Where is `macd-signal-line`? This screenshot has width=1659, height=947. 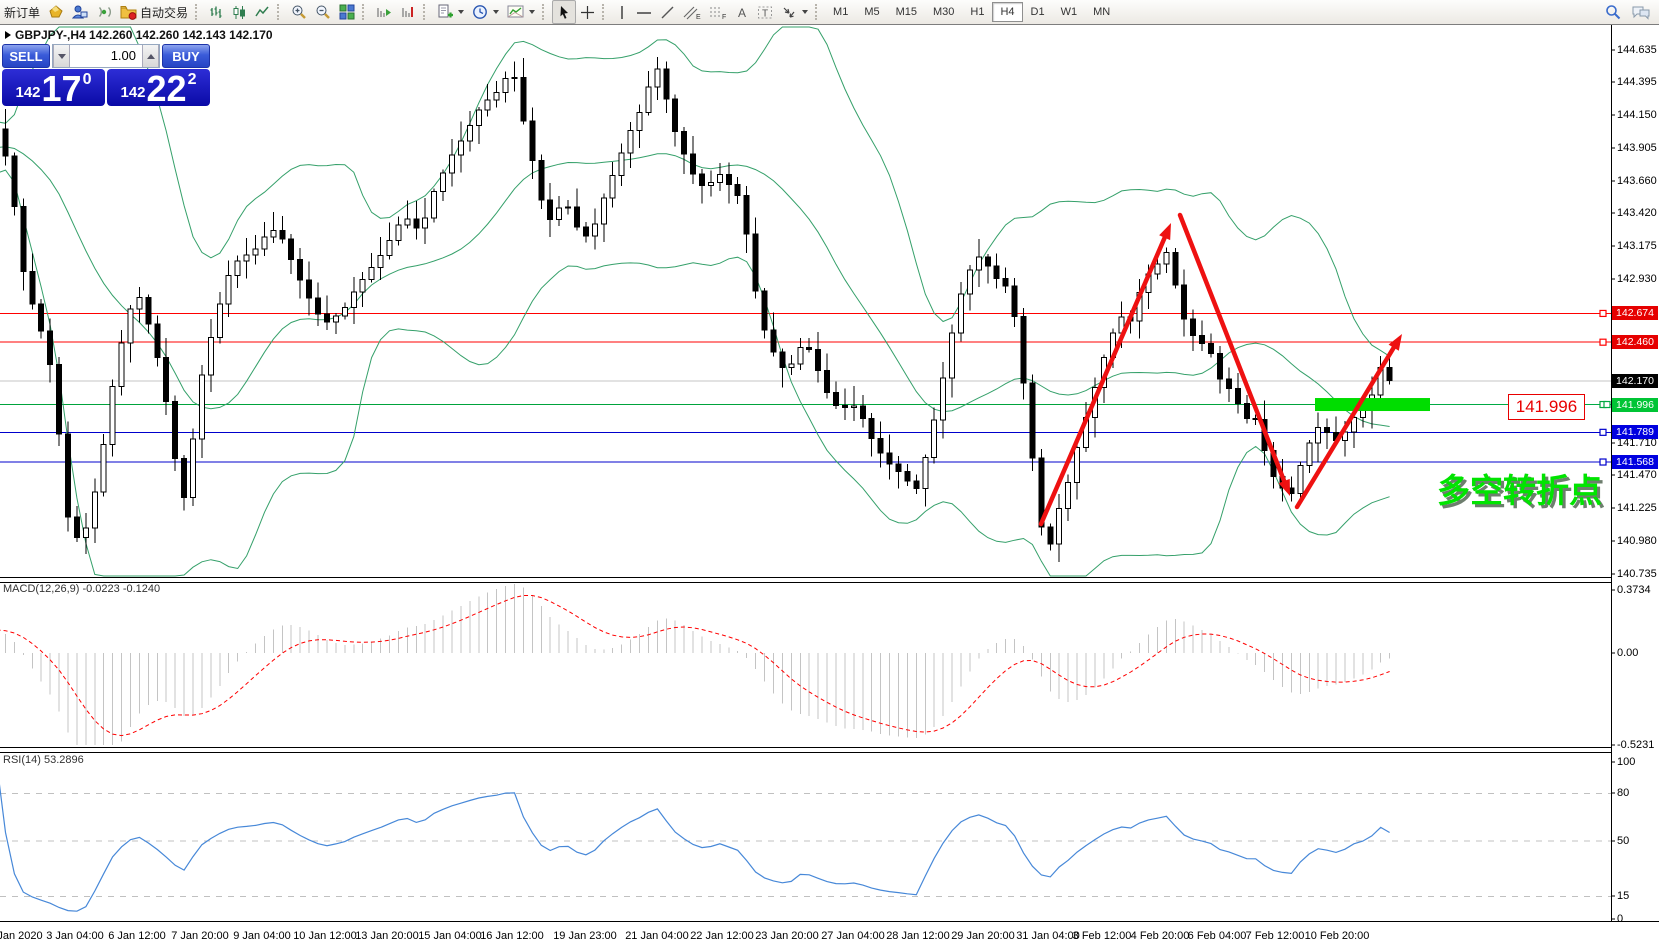
macd-signal-line is located at coordinates (695, 666).